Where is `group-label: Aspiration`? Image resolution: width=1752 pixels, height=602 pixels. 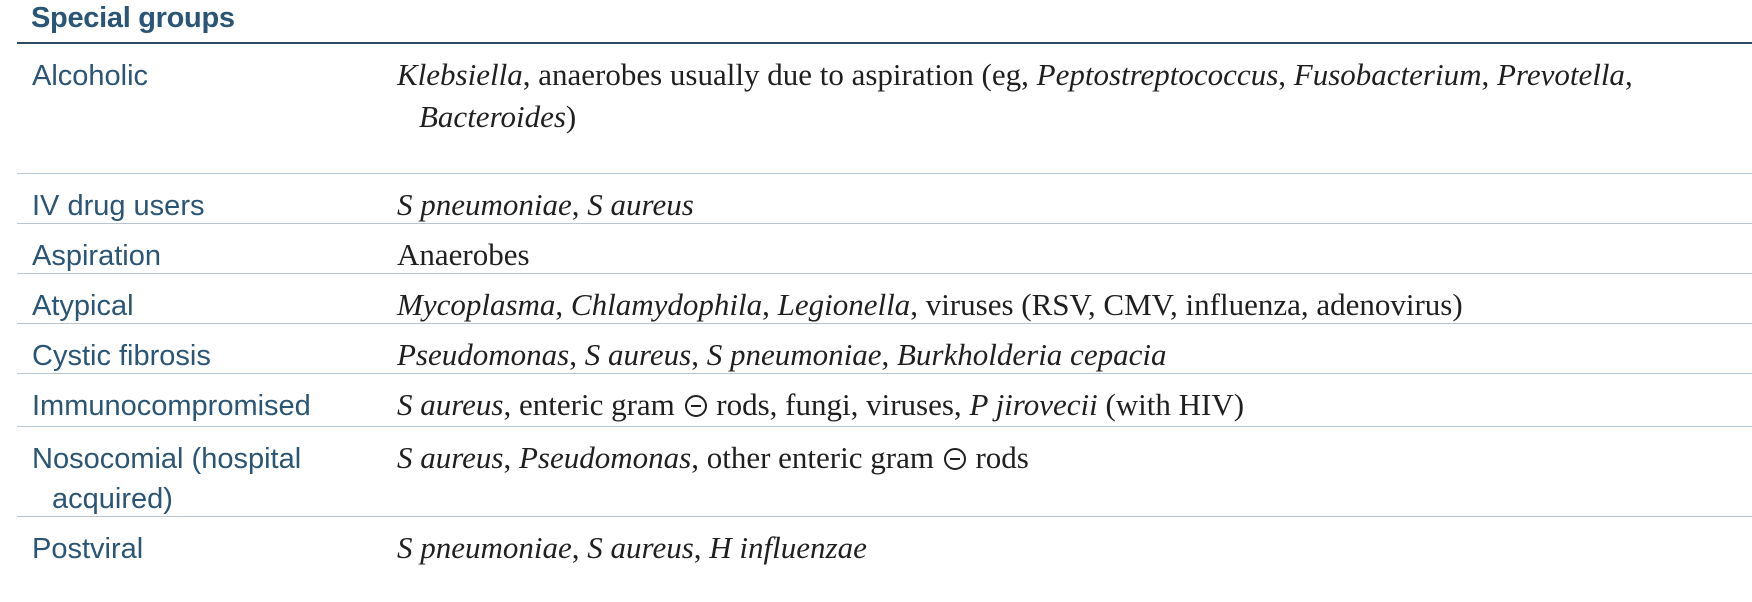
group-label: Aspiration is located at coordinates (96, 256).